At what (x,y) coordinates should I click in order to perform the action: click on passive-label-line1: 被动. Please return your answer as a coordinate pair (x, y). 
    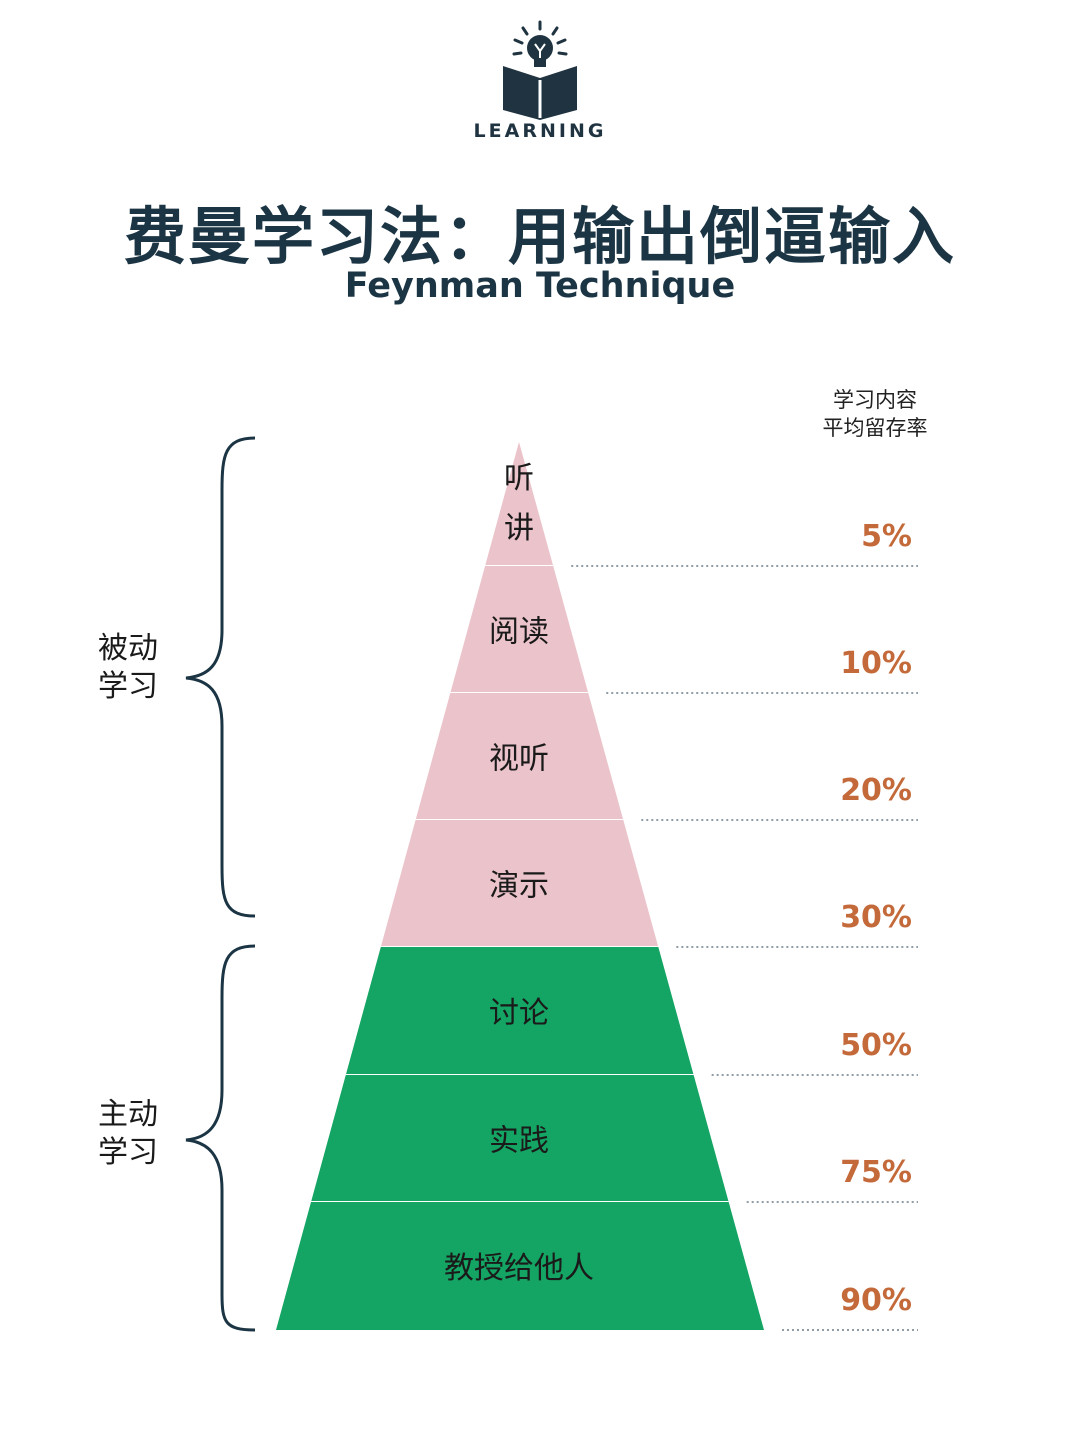
    Looking at the image, I should click on (128, 648).